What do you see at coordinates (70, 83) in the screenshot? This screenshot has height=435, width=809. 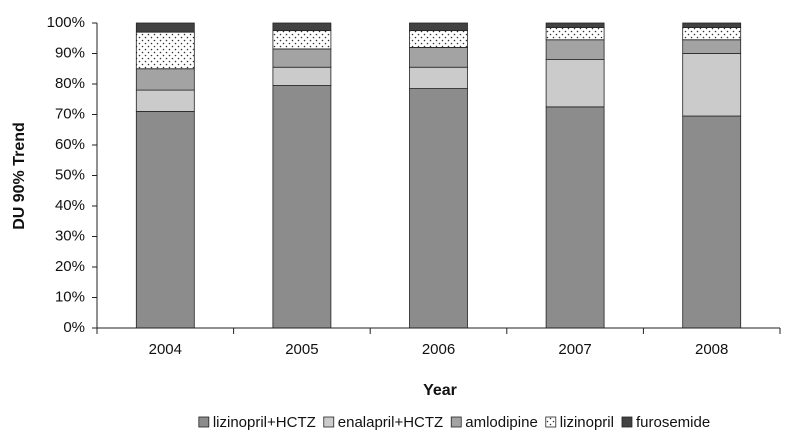 I see `y-tick-label: 80%` at bounding box center [70, 83].